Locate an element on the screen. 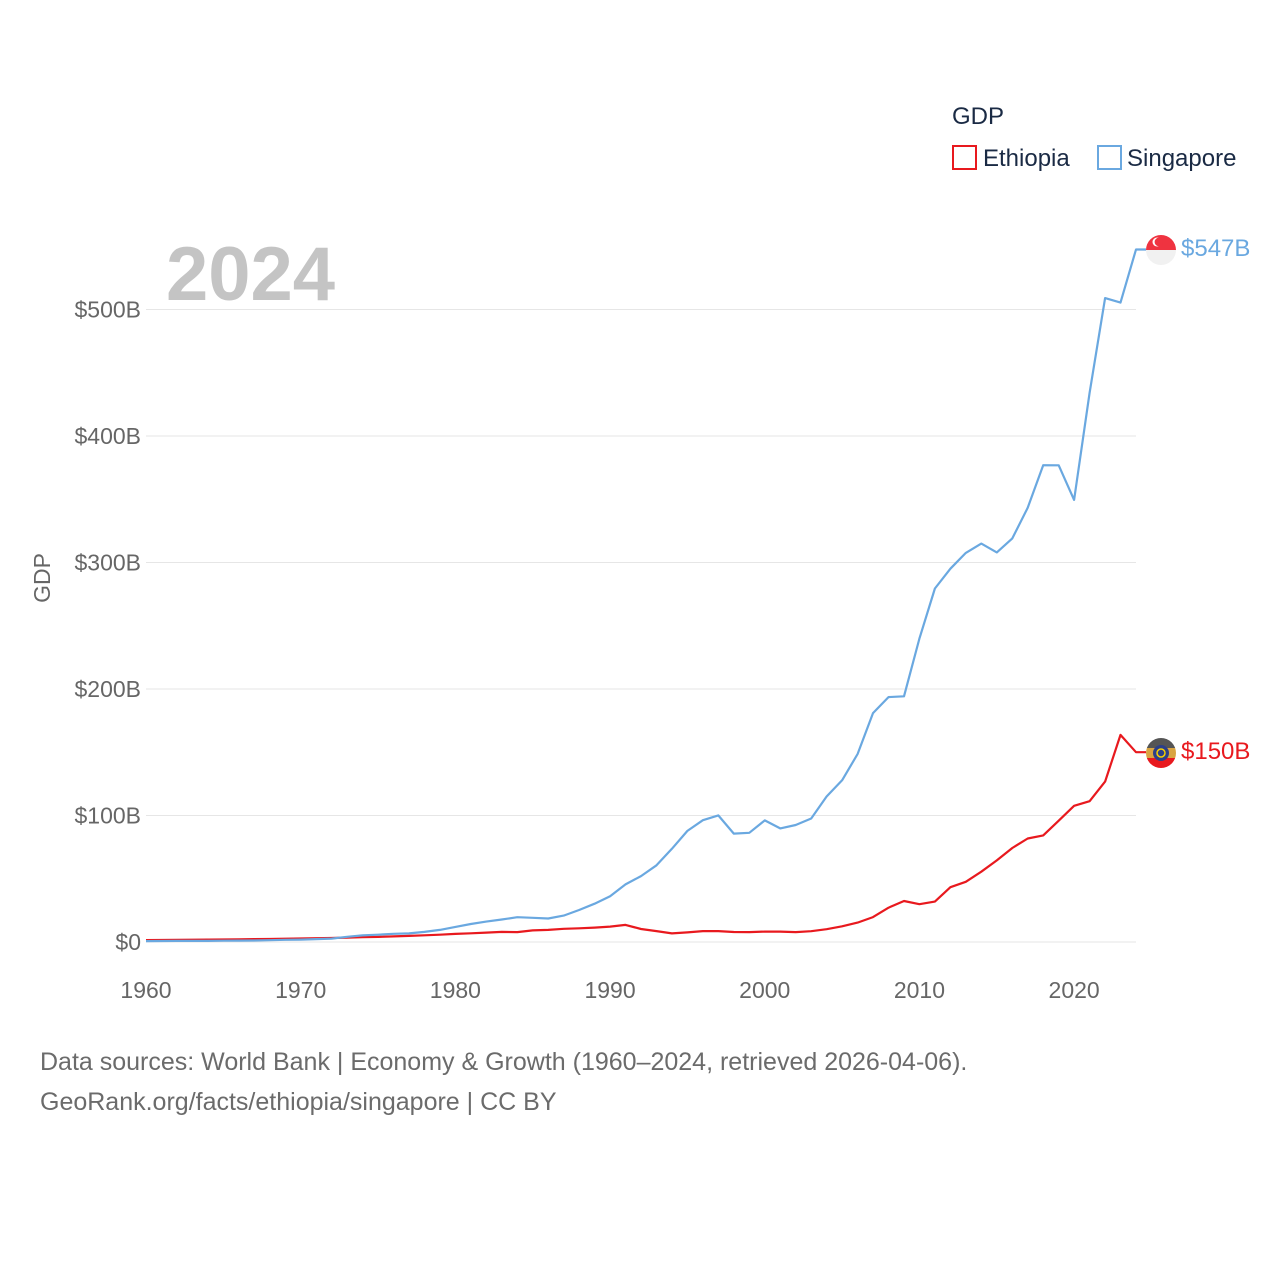 The image size is (1280, 1280). y-tick-label: $400B is located at coordinates (107, 436).